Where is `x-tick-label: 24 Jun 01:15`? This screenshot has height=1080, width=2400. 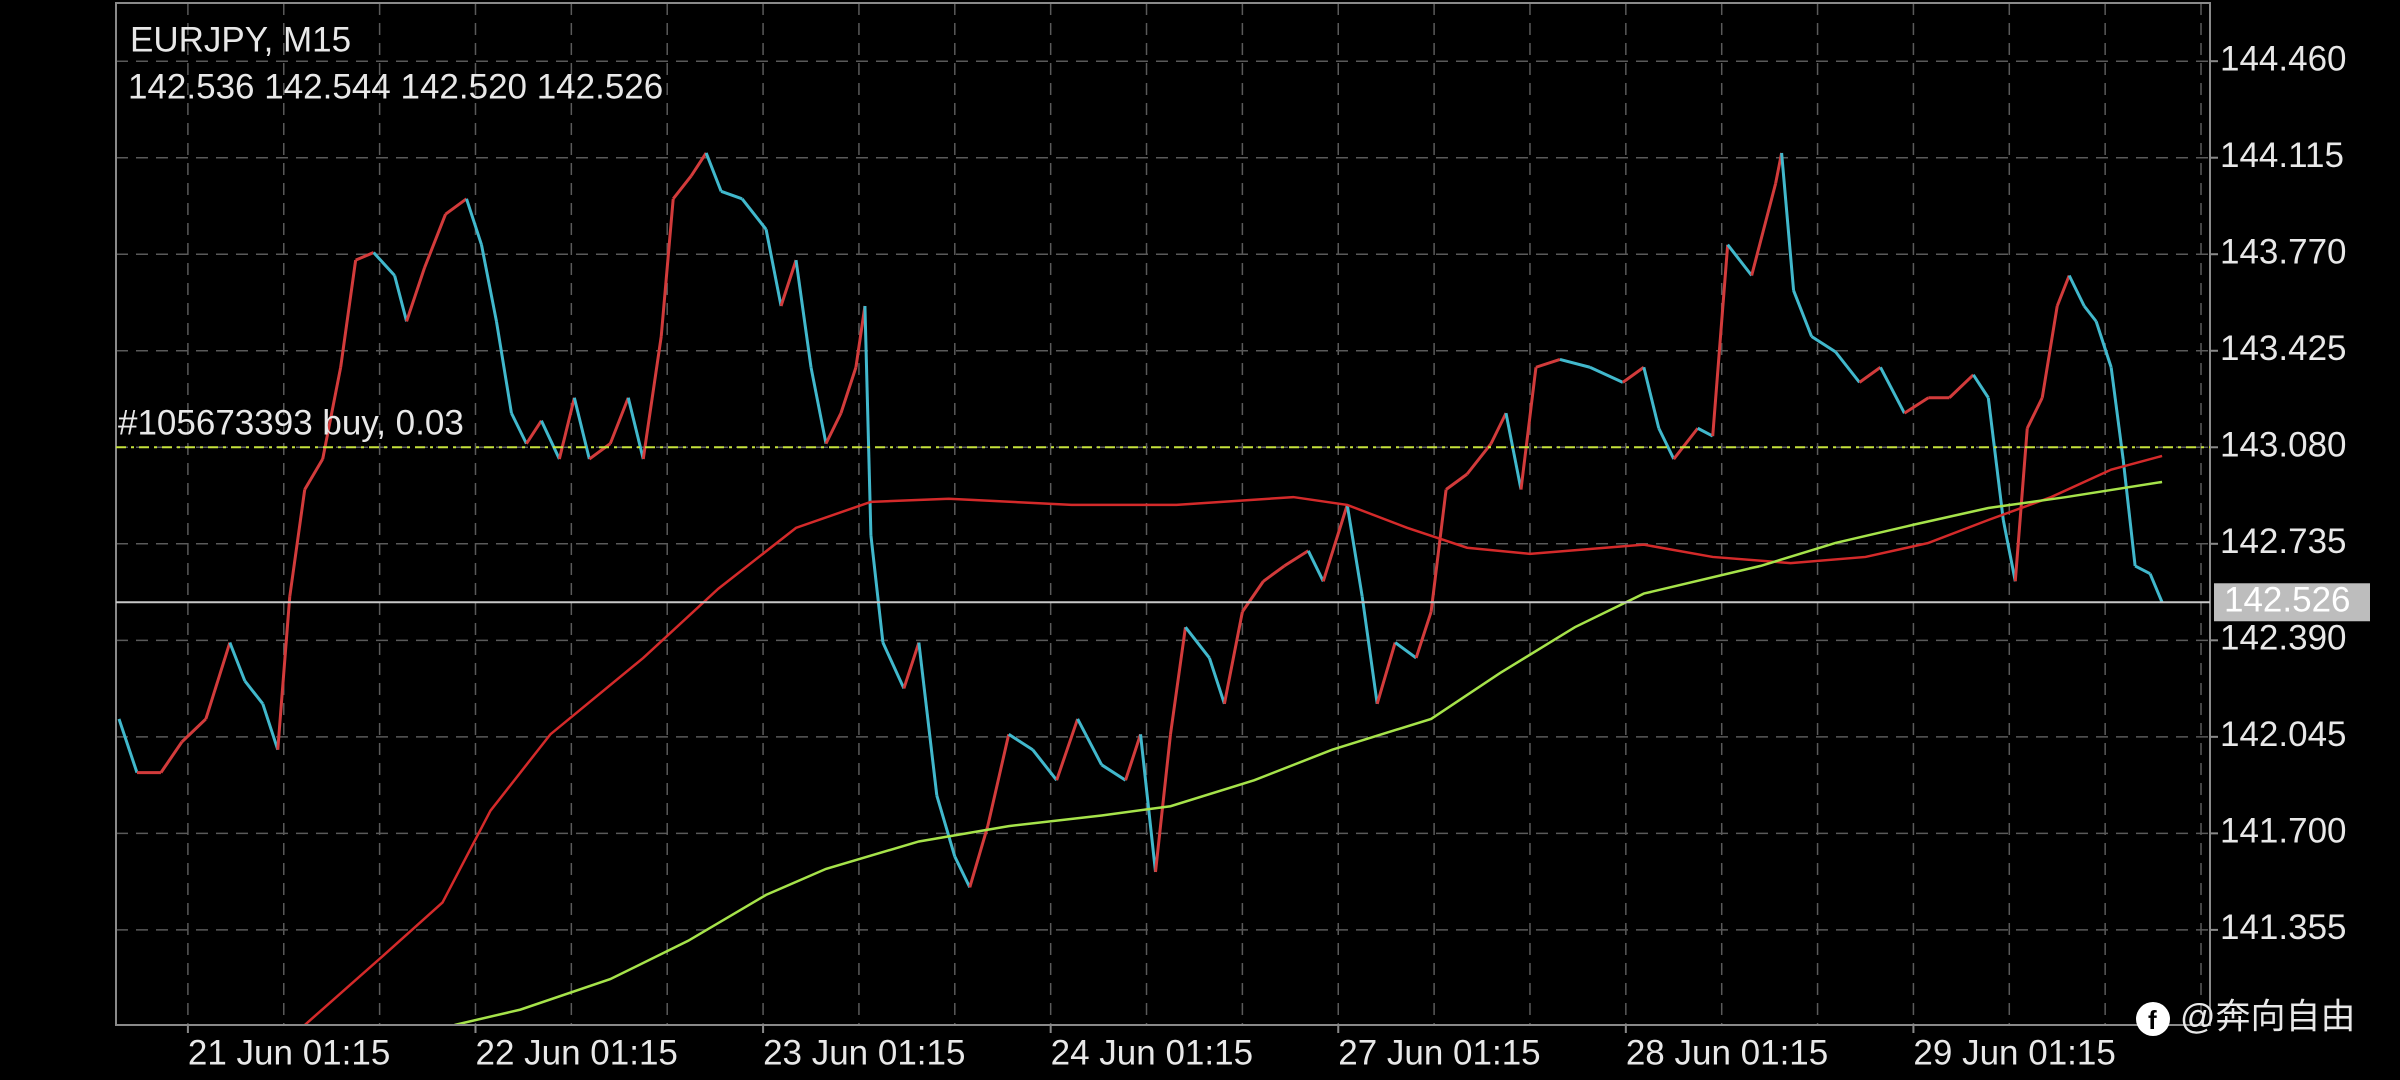
x-tick-label: 24 Jun 01:15 is located at coordinates (1152, 1052).